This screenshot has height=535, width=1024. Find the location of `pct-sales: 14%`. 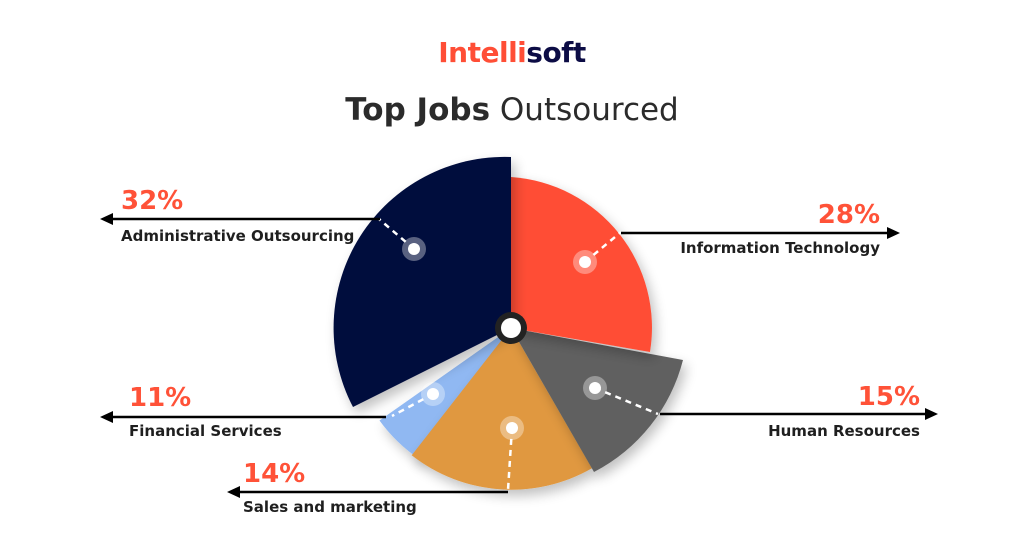

pct-sales: 14% is located at coordinates (274, 474).